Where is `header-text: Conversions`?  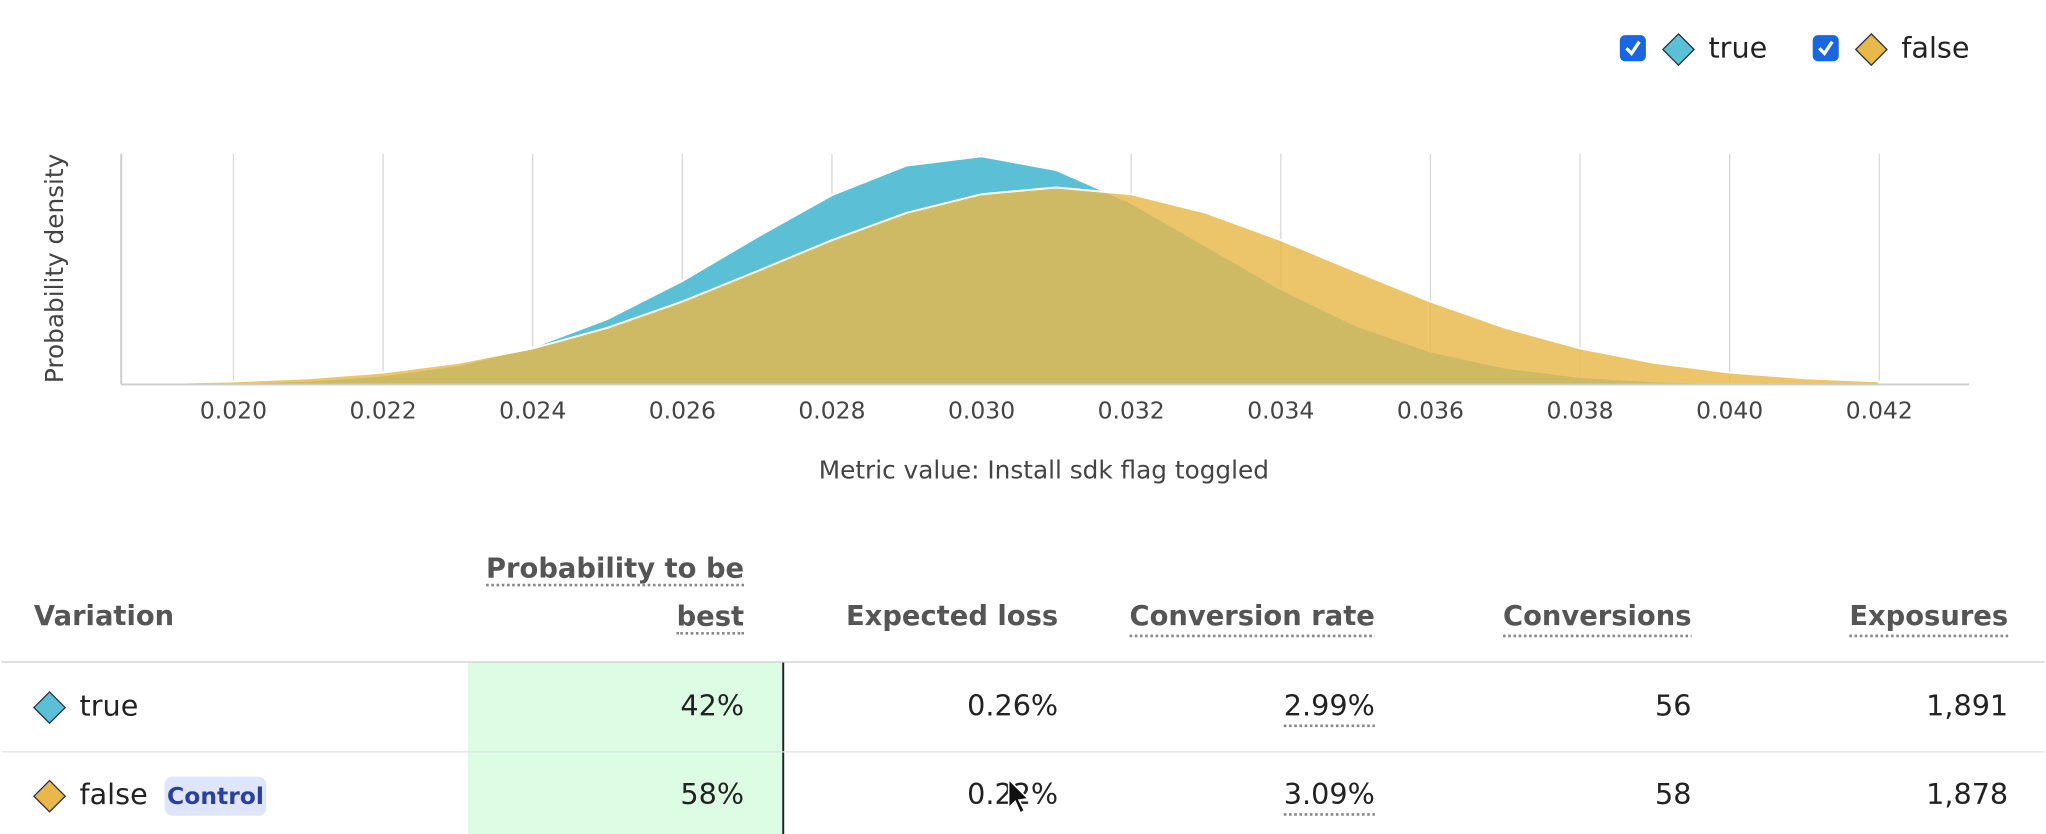
header-text: Conversions is located at coordinates (1597, 616).